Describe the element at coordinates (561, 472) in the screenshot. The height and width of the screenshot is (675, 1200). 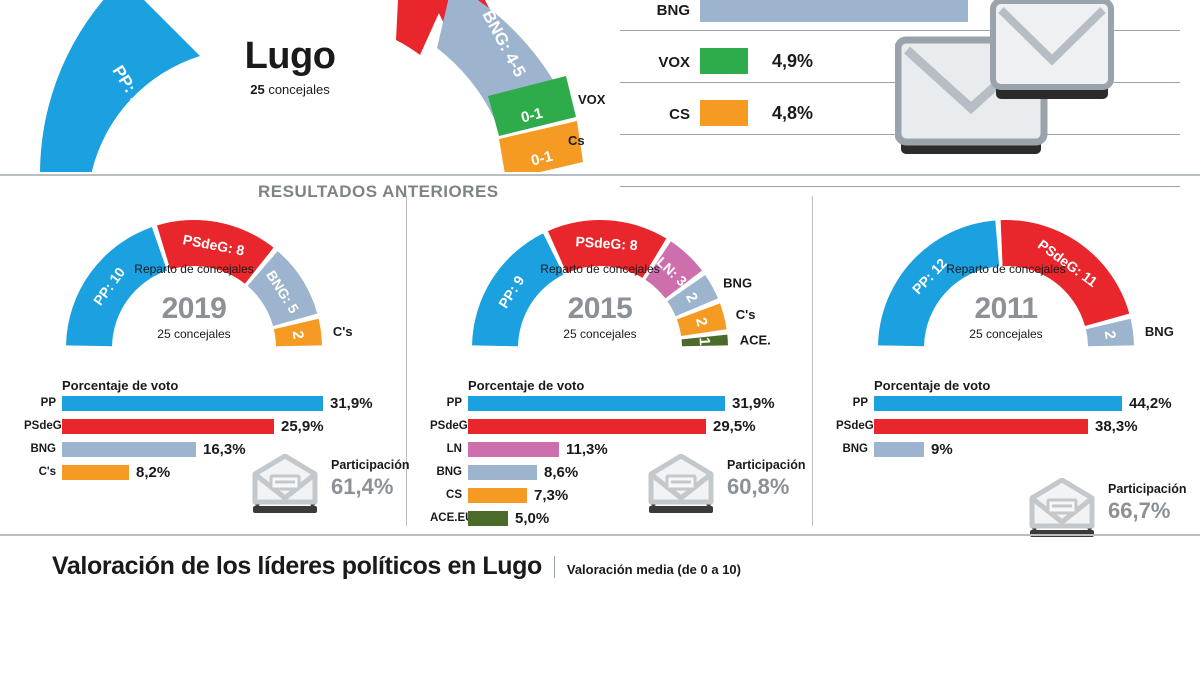
I see `vote-bar-value: 8,6%` at that location.